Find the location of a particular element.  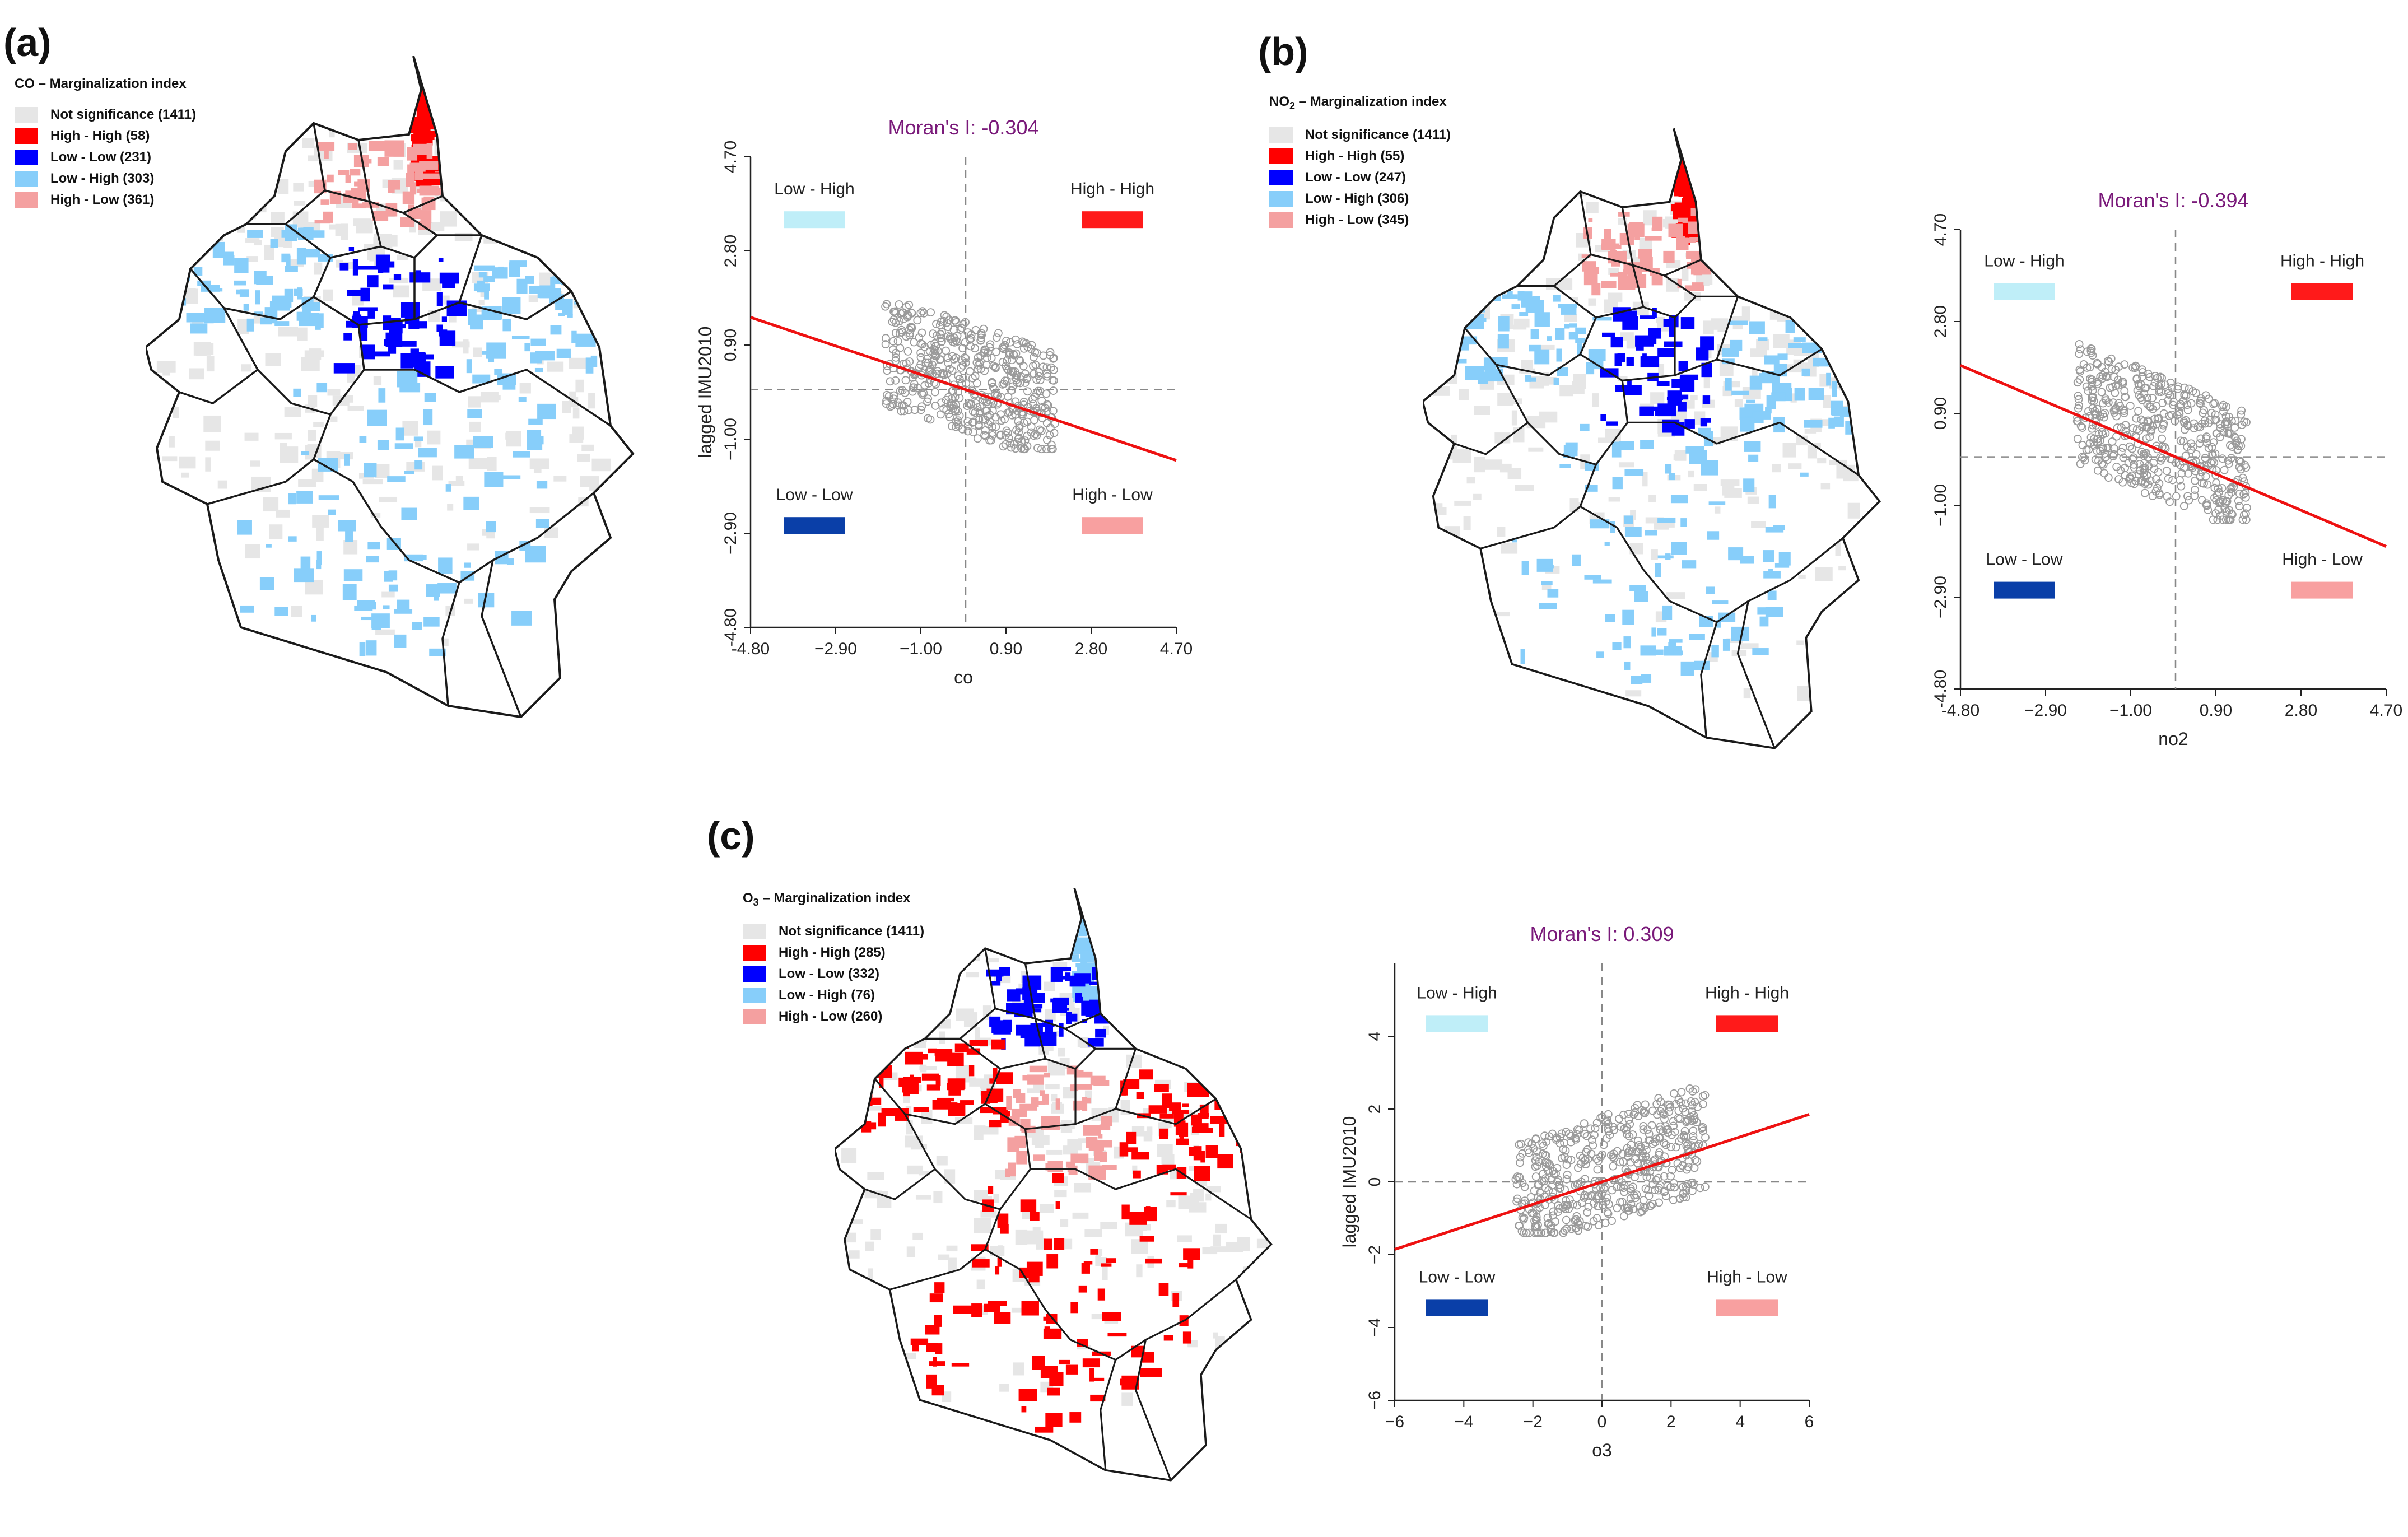

y-tick-label: 4.70 is located at coordinates (1940, 229).